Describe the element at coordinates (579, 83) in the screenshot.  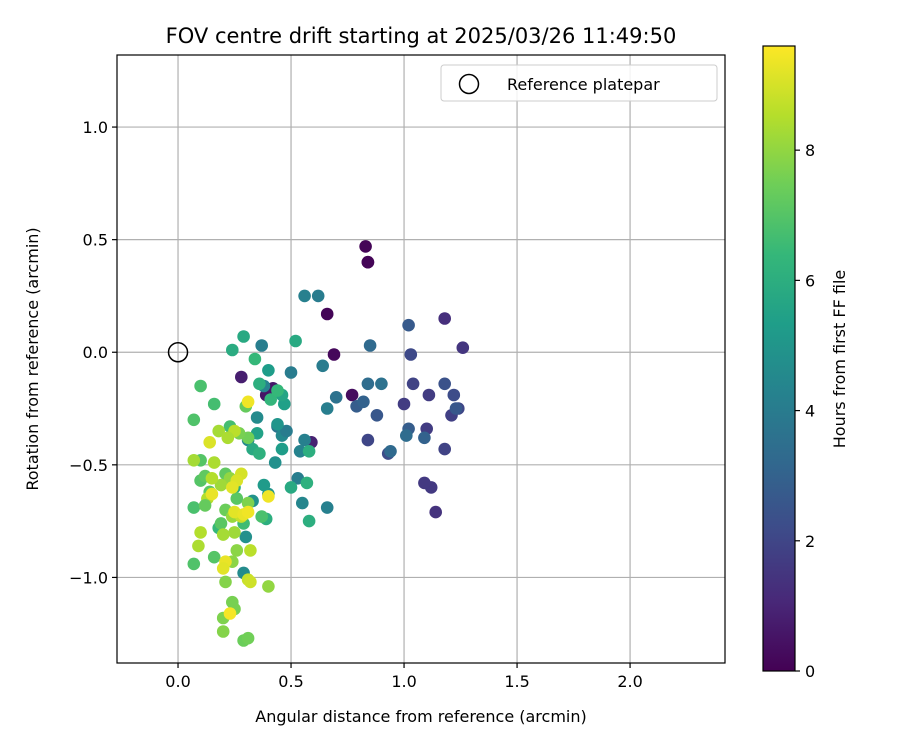
I see `legend-frame` at that location.